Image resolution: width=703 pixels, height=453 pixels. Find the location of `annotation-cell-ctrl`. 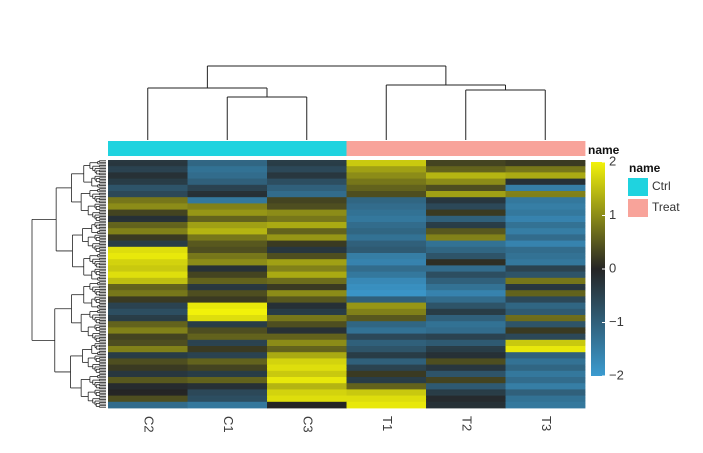

annotation-cell-ctrl is located at coordinates (148, 148).